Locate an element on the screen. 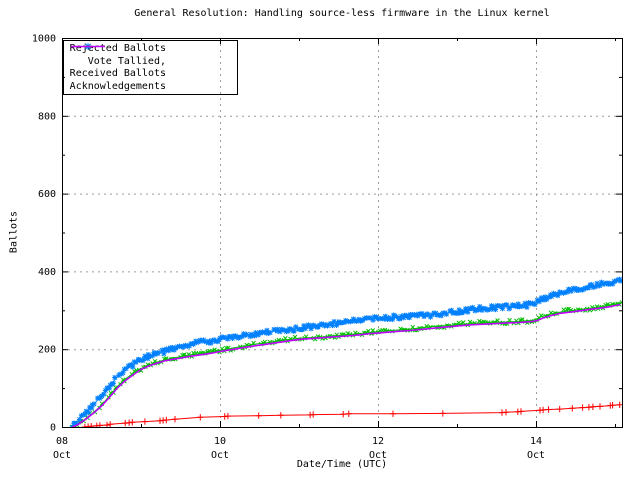 Image resolution: width=640 pixels, height=480 pixels. legend-label: Received Ballots is located at coordinates (117, 74).